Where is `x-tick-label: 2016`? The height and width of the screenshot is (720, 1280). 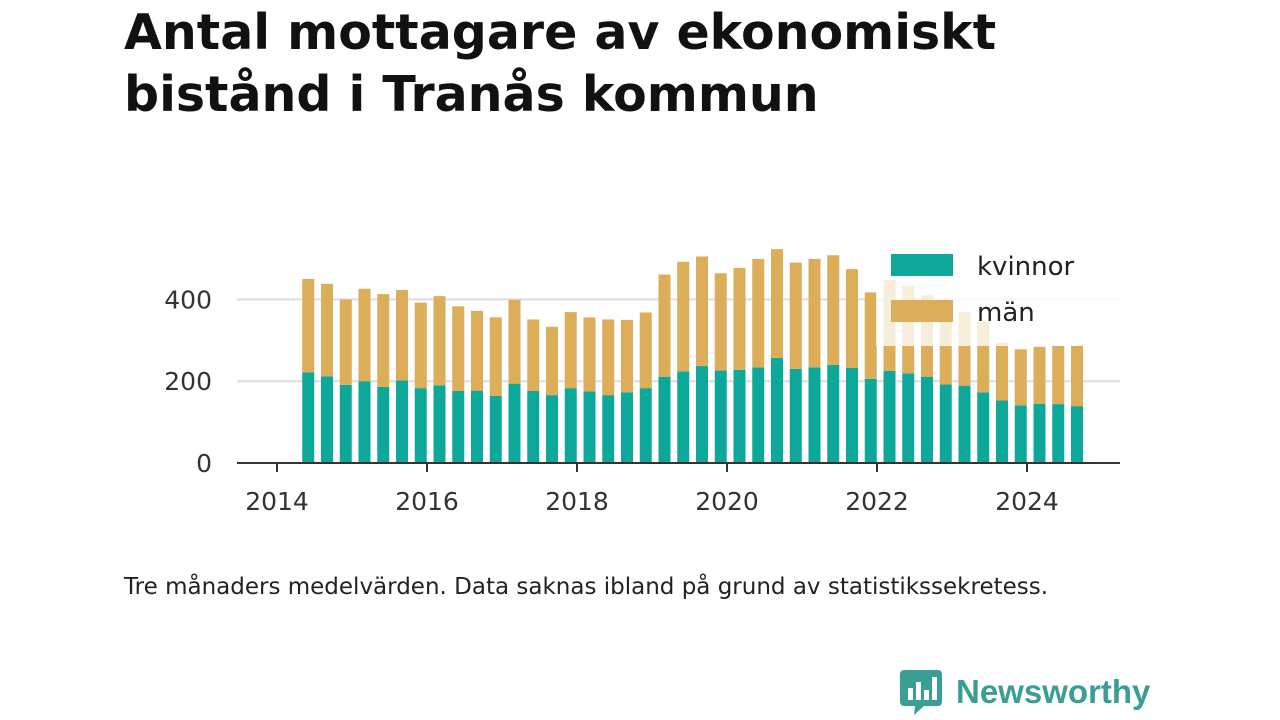 x-tick-label: 2016 is located at coordinates (427, 501).